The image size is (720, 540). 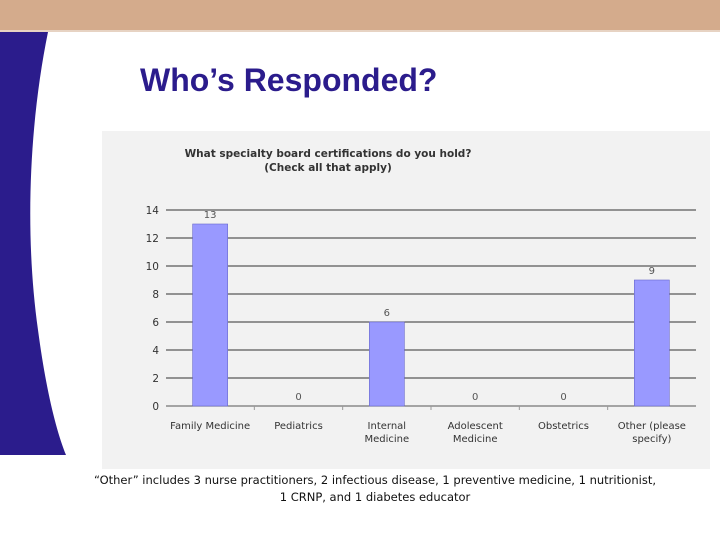 I want to click on chart-title-line-2: (Check all that apply), so click(x=328, y=168).